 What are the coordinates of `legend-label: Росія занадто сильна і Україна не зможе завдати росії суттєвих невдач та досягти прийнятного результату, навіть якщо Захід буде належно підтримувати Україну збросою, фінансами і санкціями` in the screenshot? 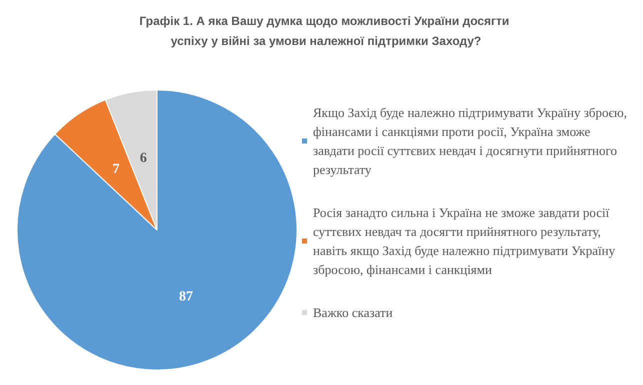 It's located at (464, 241).